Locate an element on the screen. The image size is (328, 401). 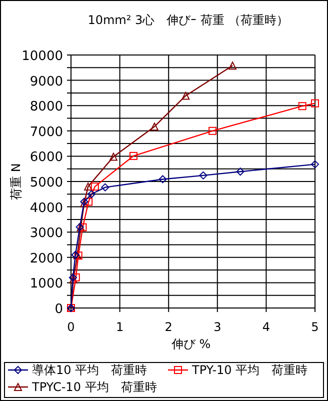
x-tick-label: 5 is located at coordinates (315, 327).